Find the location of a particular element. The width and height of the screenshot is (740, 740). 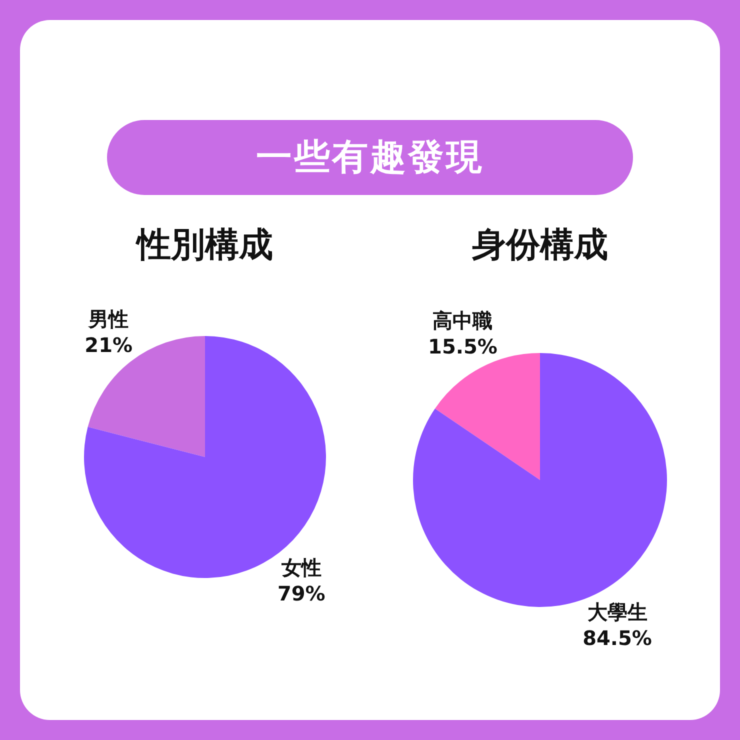

data-label: 79% is located at coordinates (301, 593).